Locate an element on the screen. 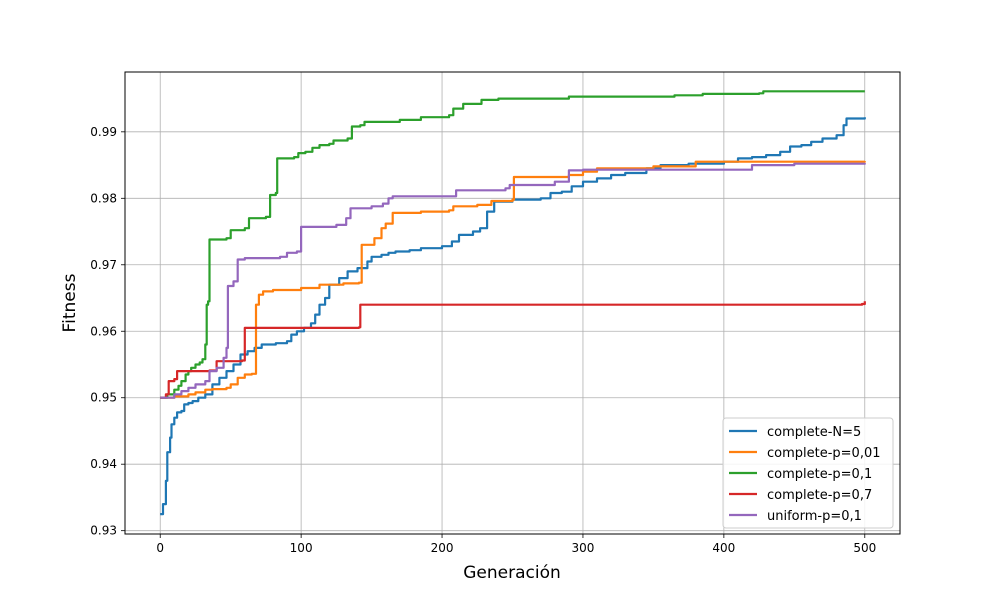 Image resolution: width=1000 pixels, height=600 pixels. x-tick-label: 0 is located at coordinates (160, 548).